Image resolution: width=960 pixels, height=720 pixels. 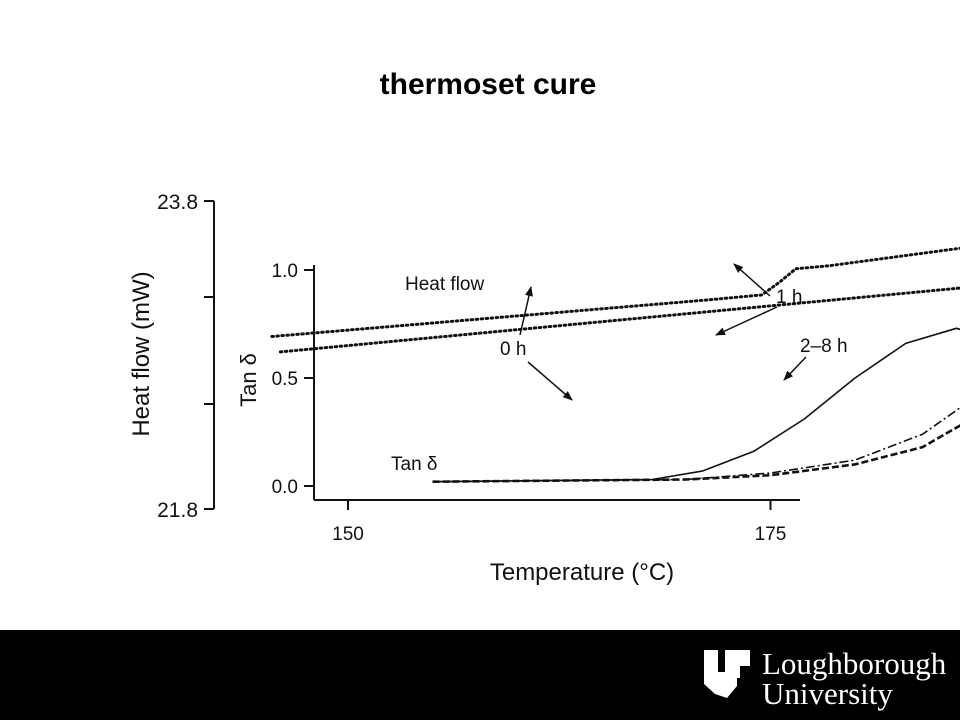 I want to click on tan-tick-label-1: 0.5, so click(x=285, y=379).